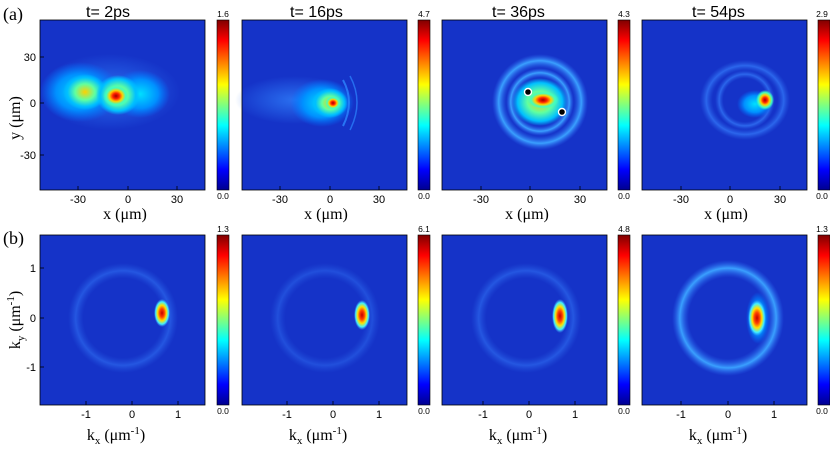  What do you see at coordinates (822, 229) in the screenshot?
I see `colorbar-b-4-max: 1.3` at bounding box center [822, 229].